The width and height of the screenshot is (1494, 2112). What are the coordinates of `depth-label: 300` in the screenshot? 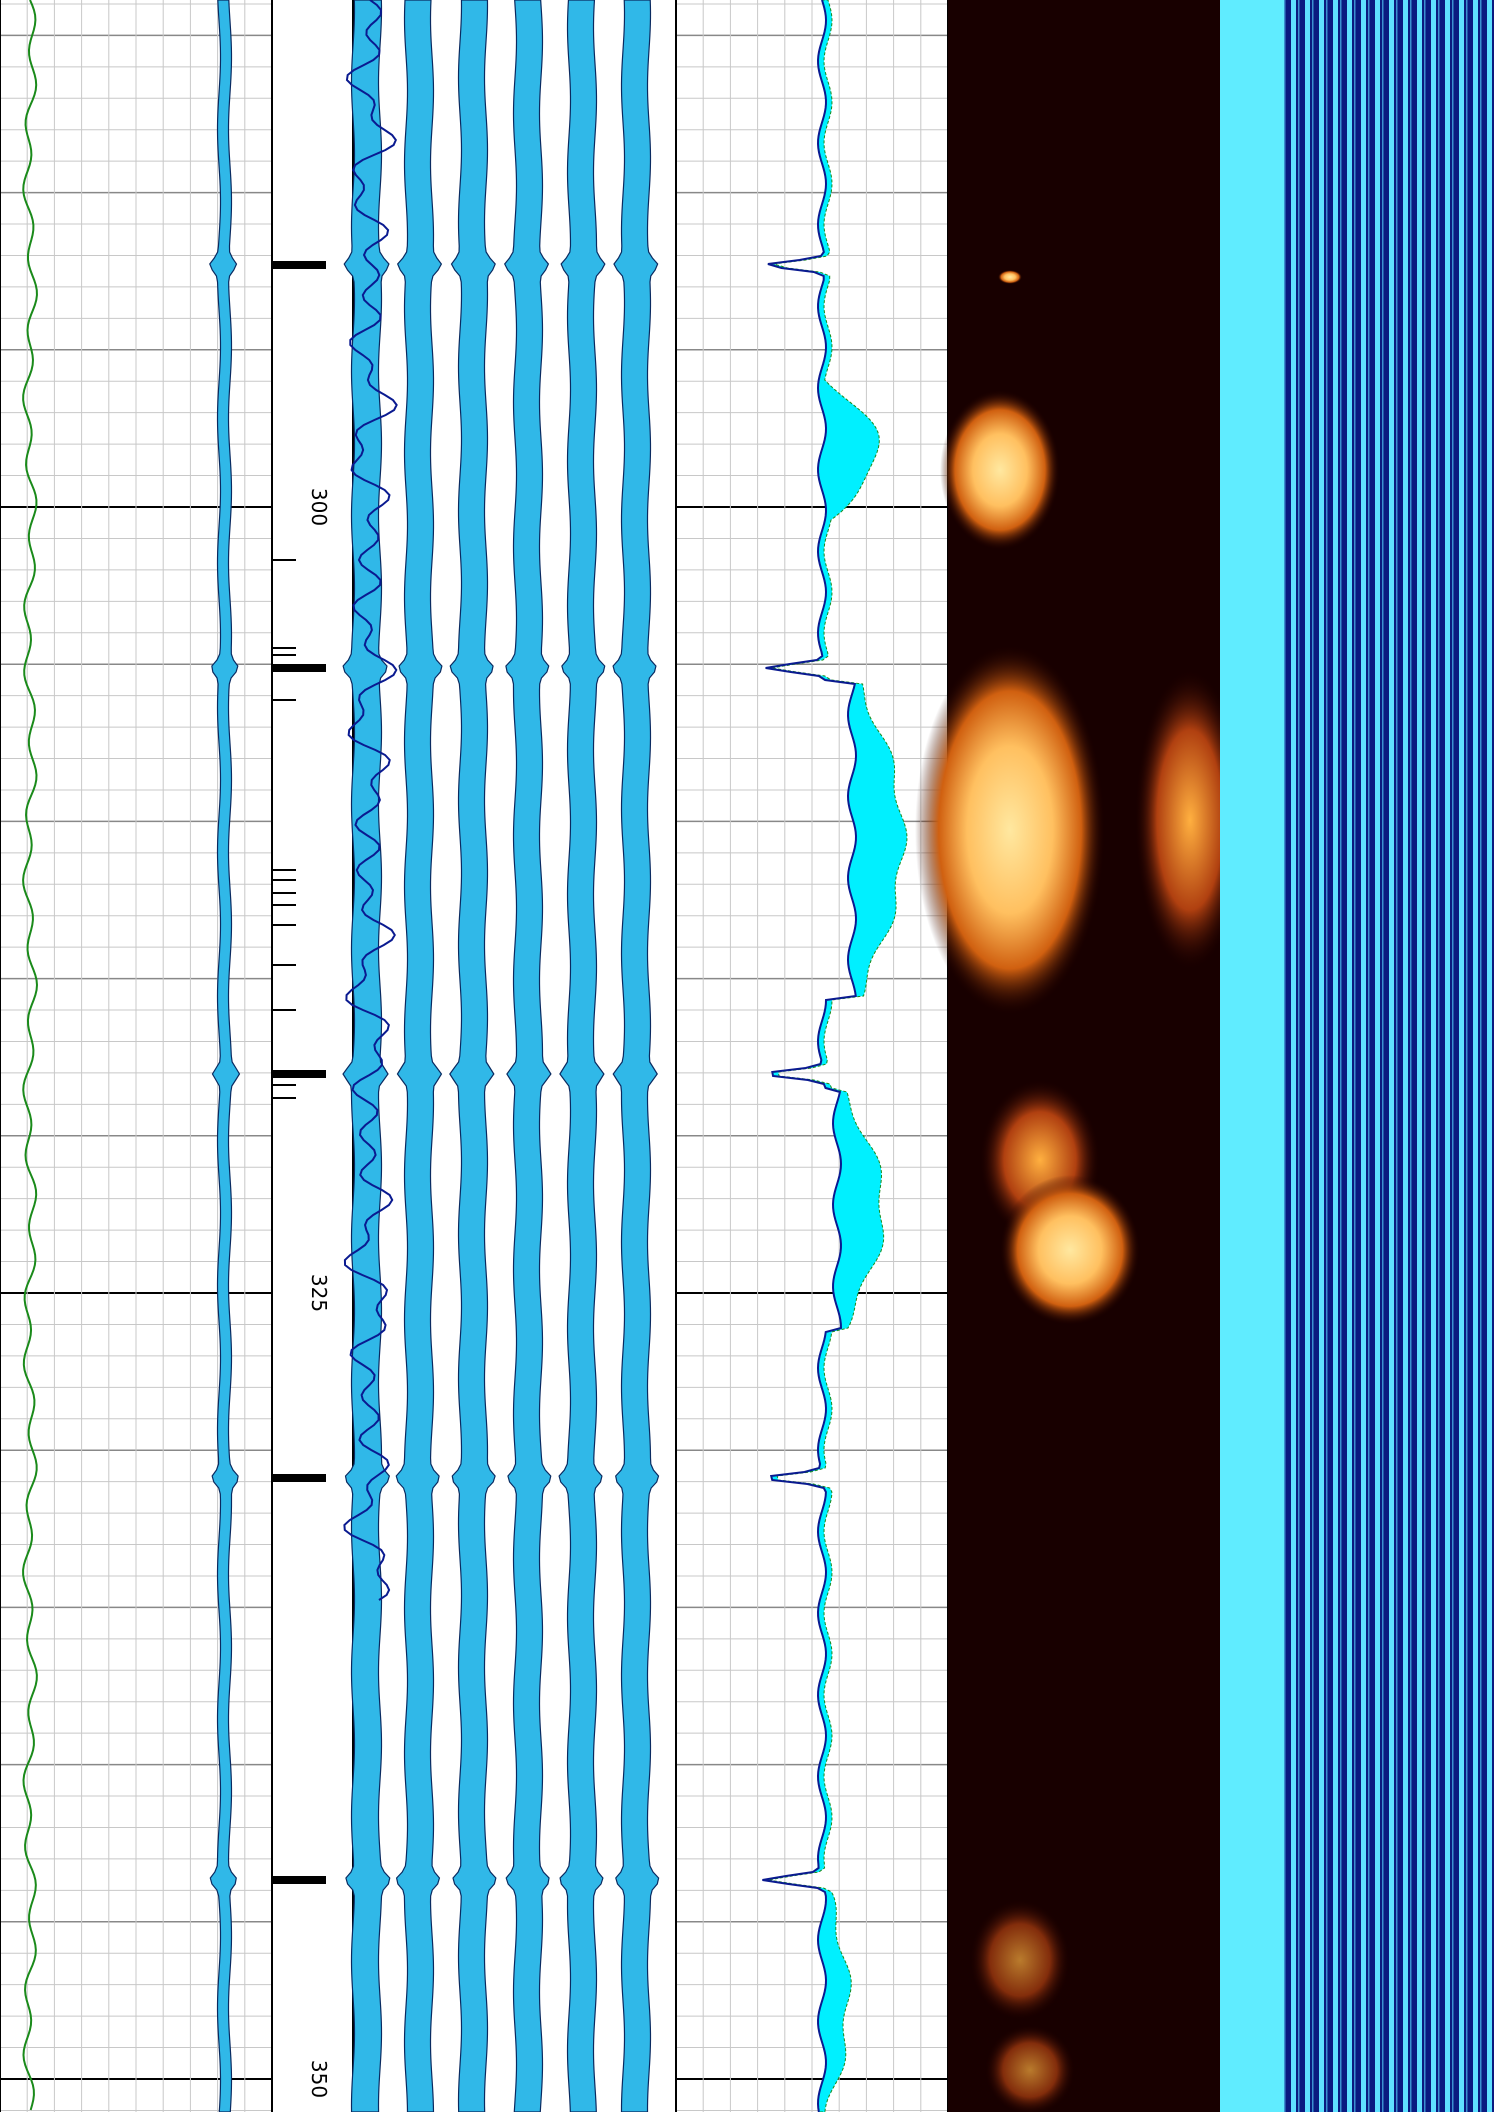 It's located at (319, 507).